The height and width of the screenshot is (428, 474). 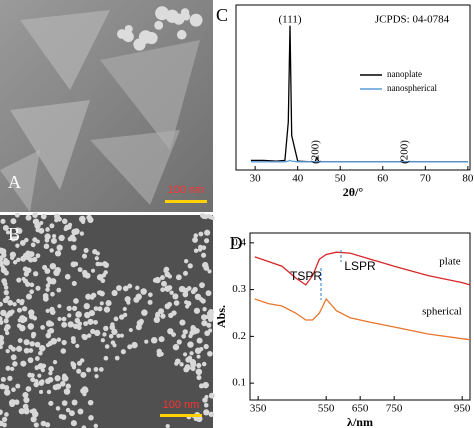 I want to click on x-tick-label: 40, so click(x=298, y=179).